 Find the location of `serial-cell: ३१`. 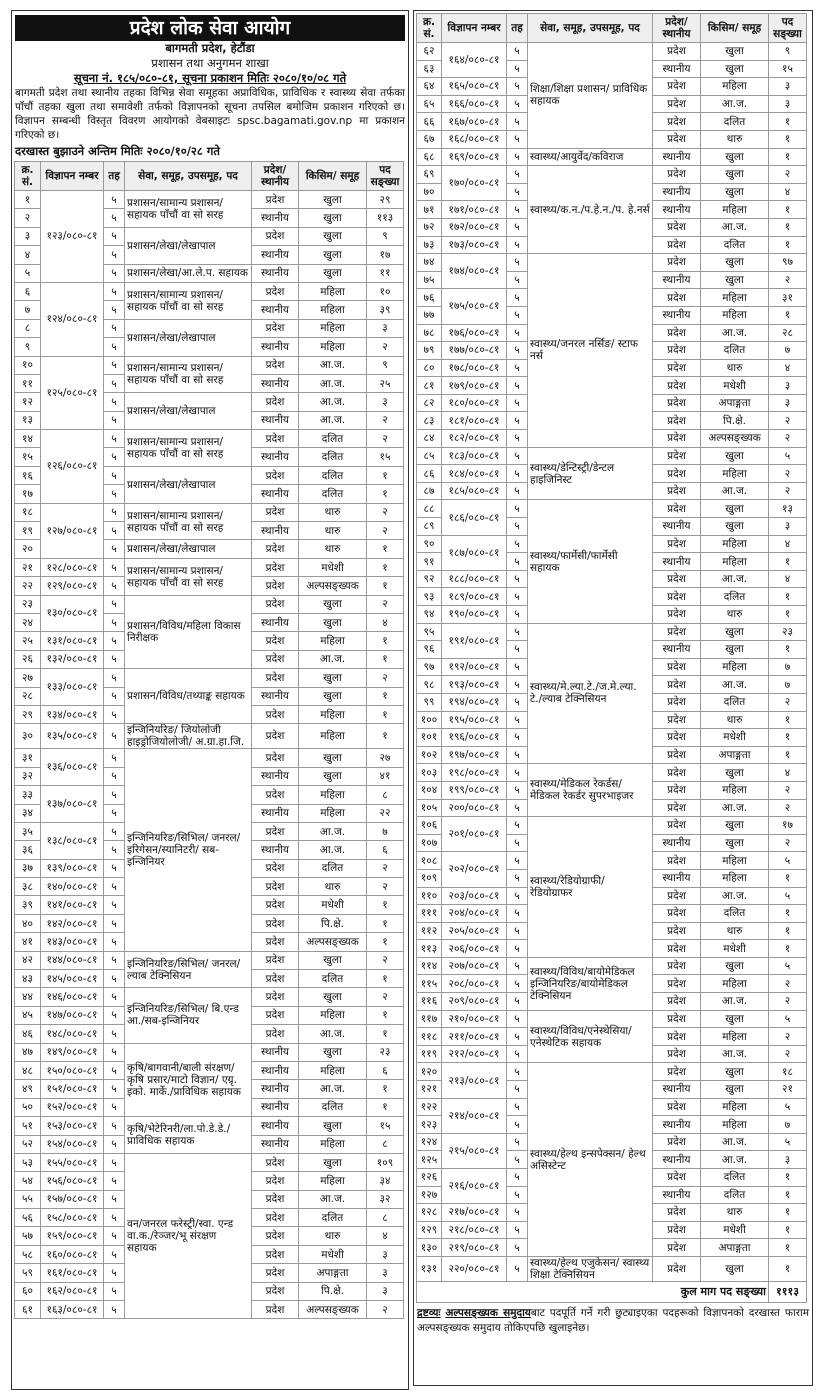

serial-cell: ३१ is located at coordinates (27, 758).